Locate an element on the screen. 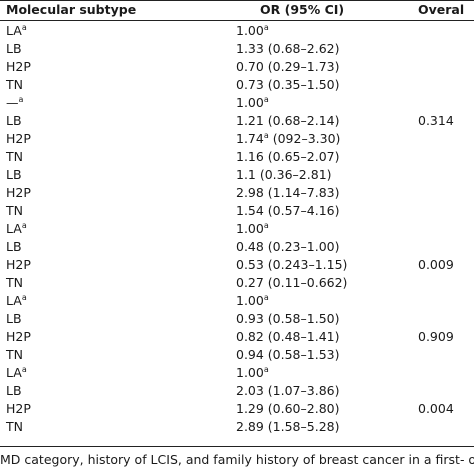 The image size is (474, 474). cell-or-ci: 2.89 (1.58–5.28) is located at coordinates (287, 427).